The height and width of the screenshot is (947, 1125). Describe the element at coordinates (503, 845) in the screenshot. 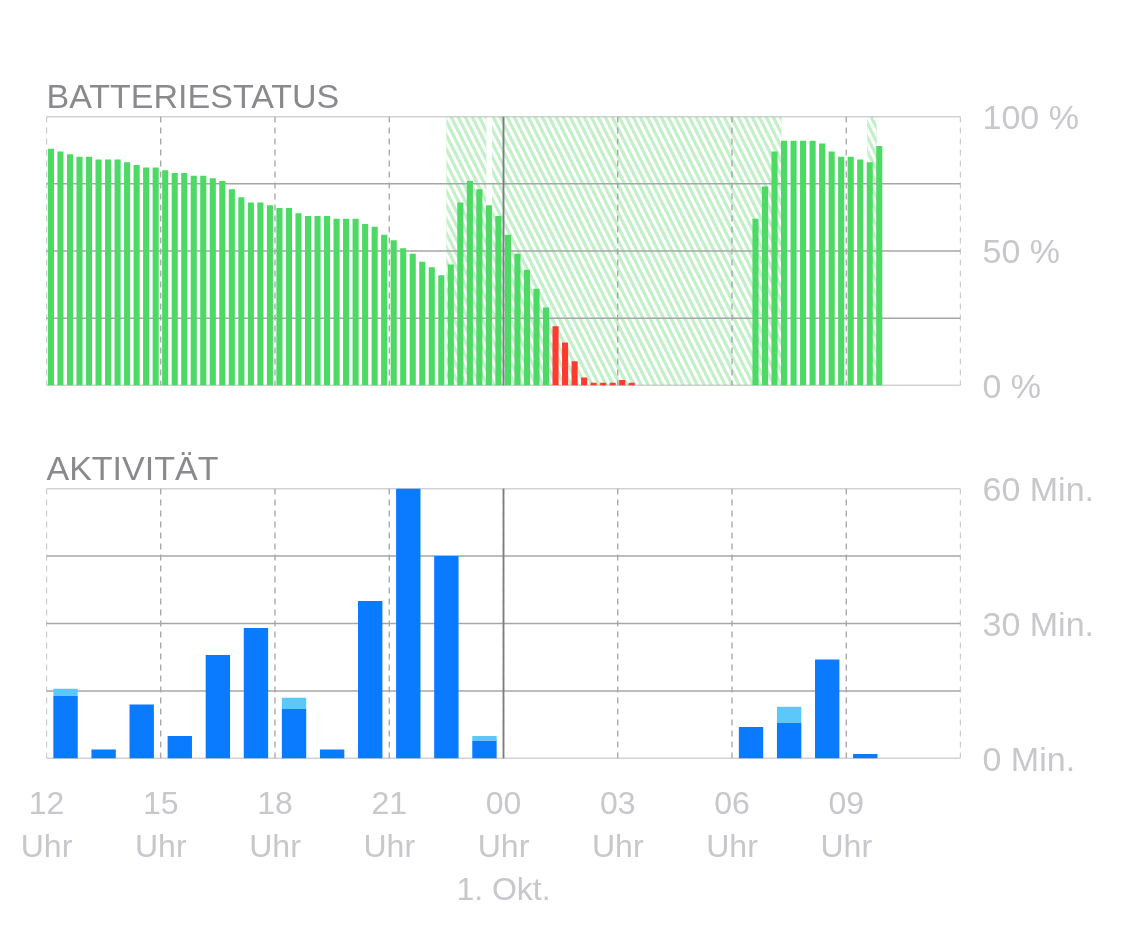

I see `x-tick-label: 00 Uhr 1. Okt.` at that location.